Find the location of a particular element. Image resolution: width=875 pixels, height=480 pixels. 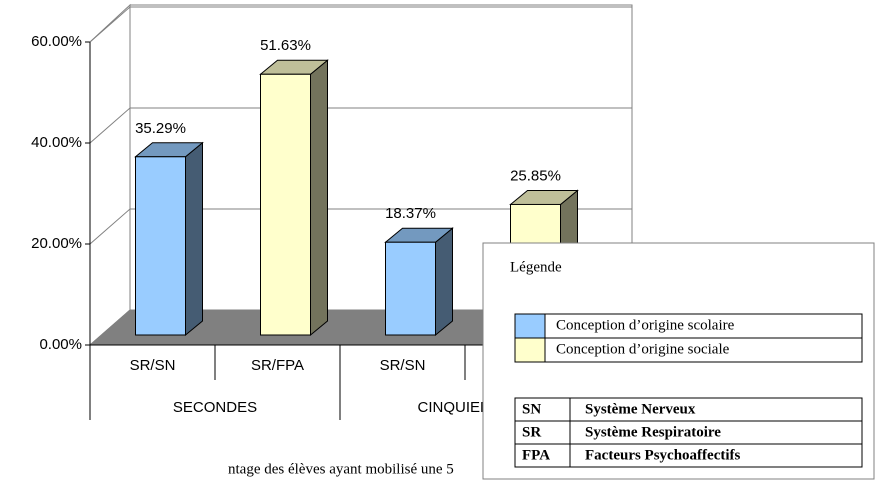

y-tick-label: 20.00% is located at coordinates (56, 243).